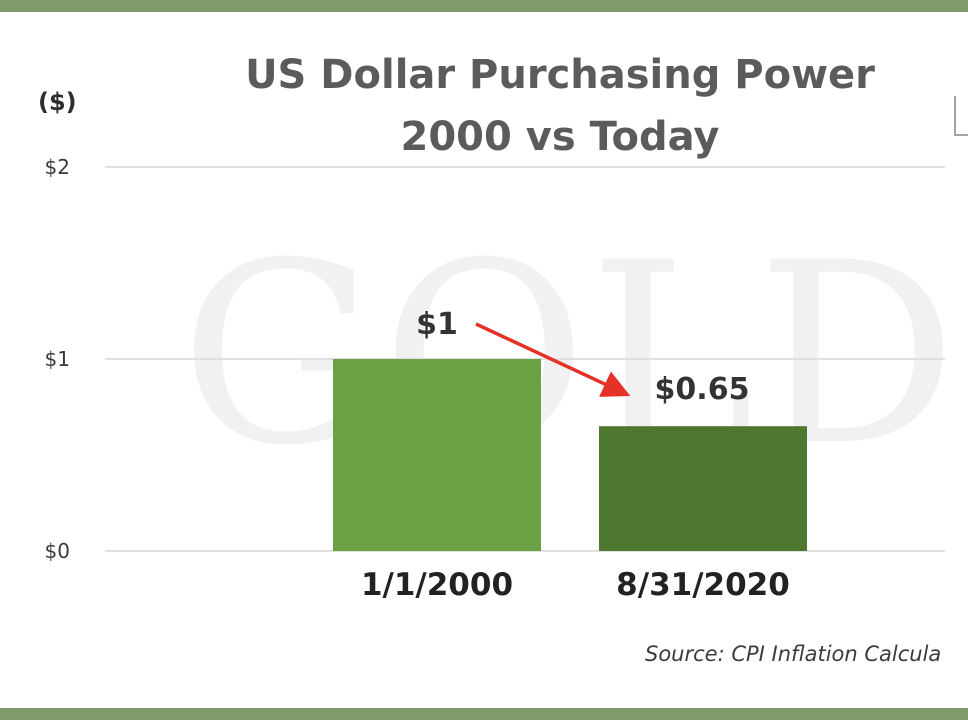 The image size is (968, 720). Describe the element at coordinates (703, 585) in the screenshot. I see `x-tick-label: 8/31/2020` at that location.